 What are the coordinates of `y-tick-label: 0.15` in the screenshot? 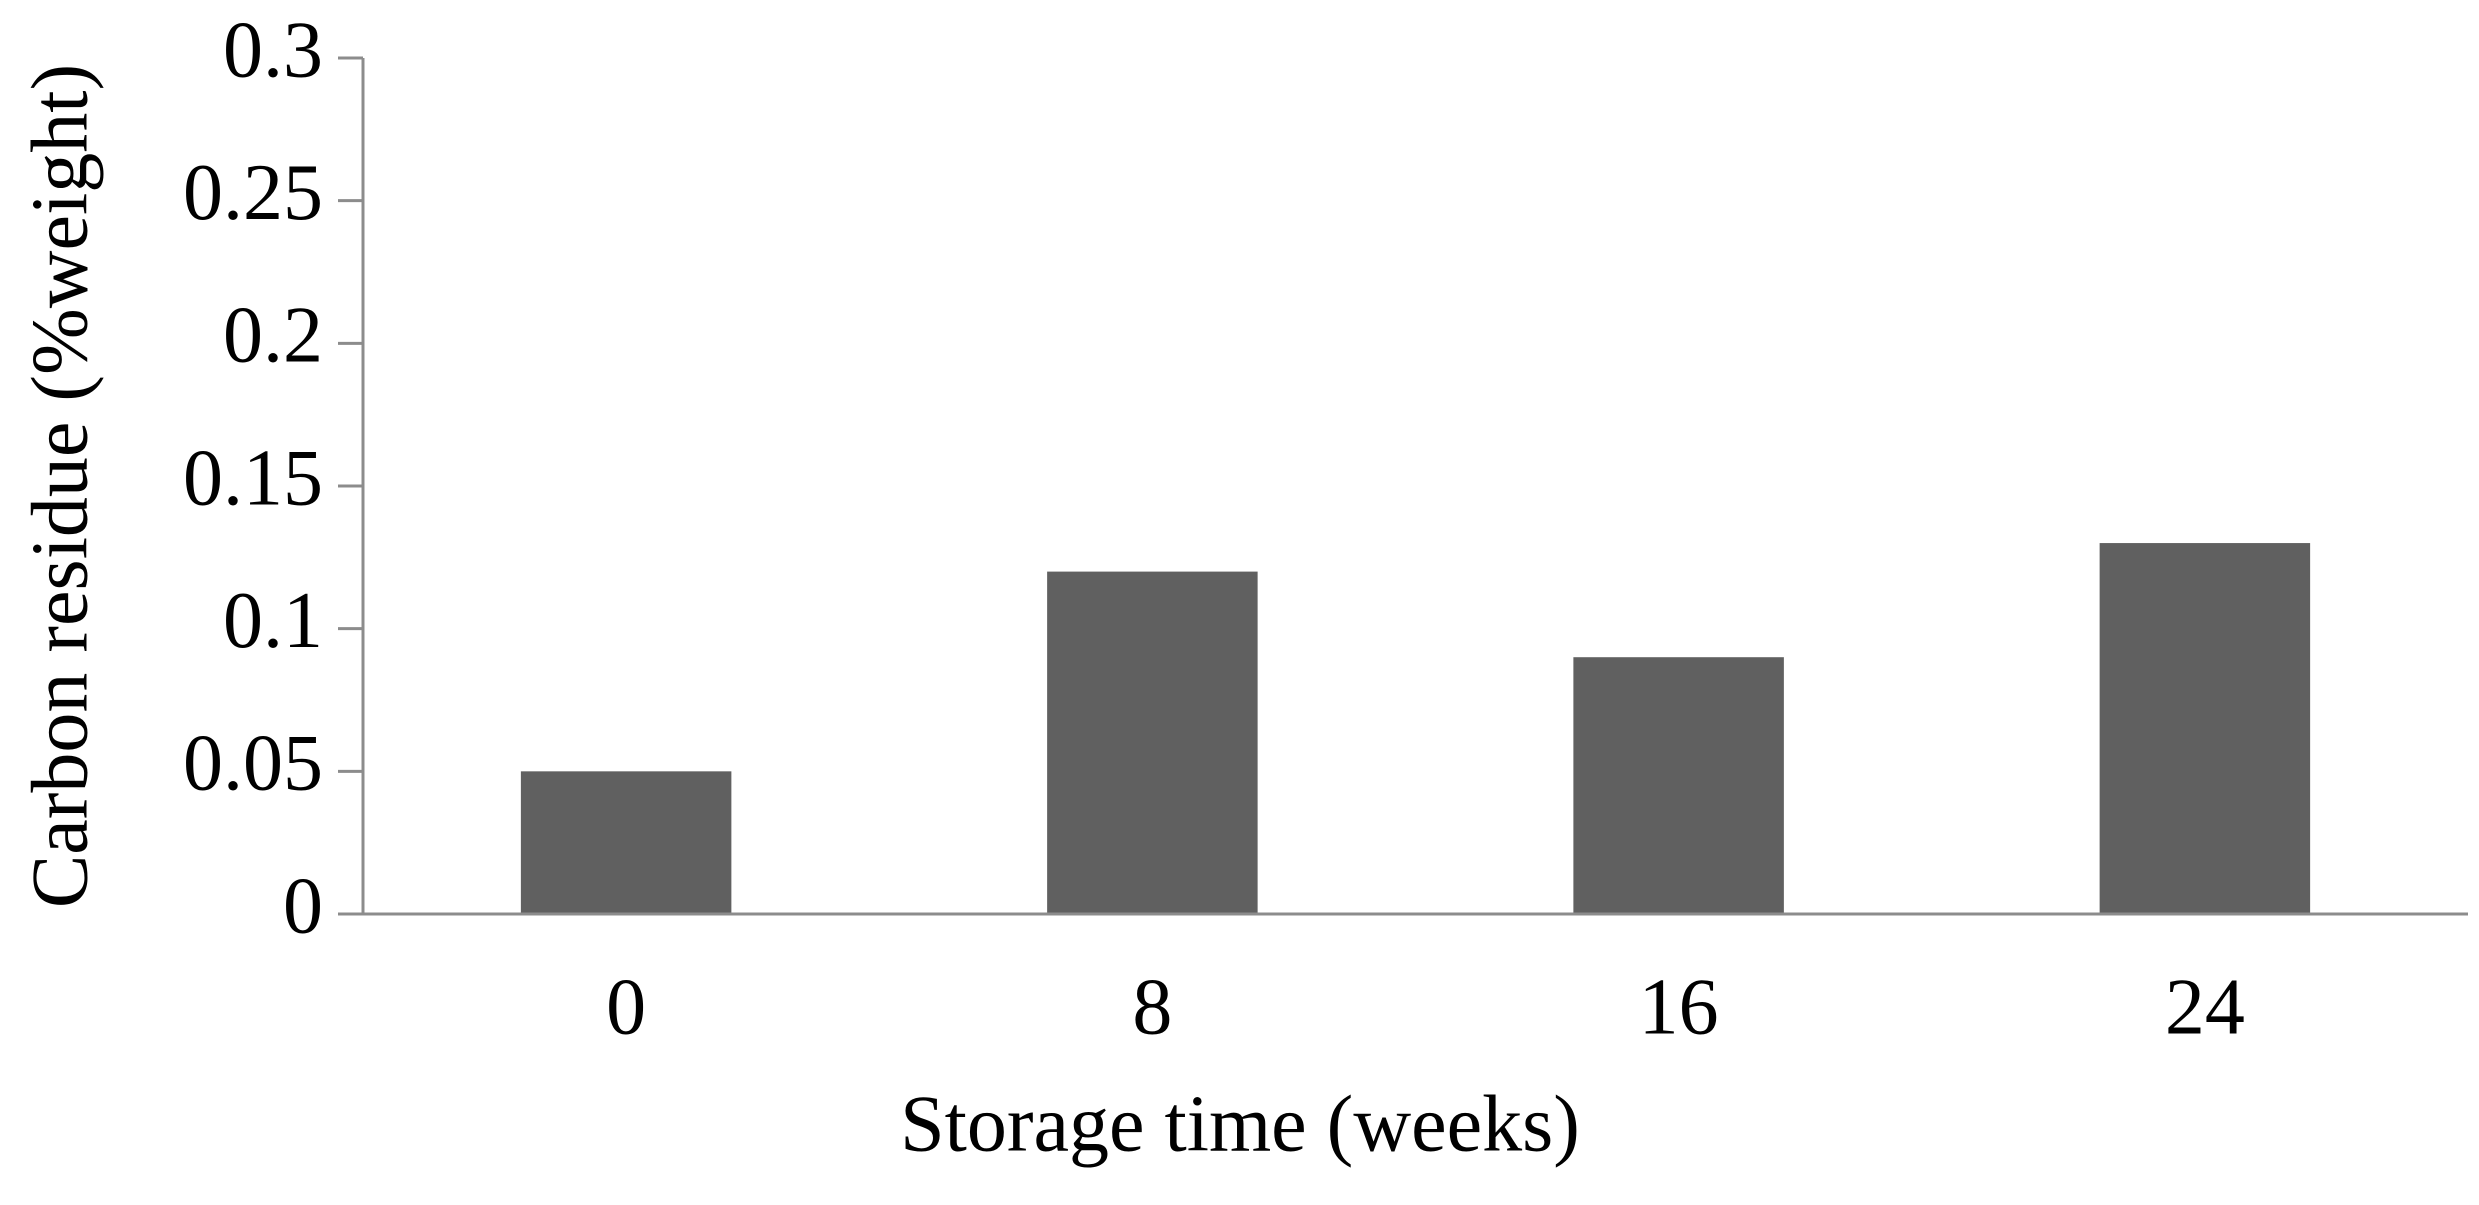 It's located at (253, 478).